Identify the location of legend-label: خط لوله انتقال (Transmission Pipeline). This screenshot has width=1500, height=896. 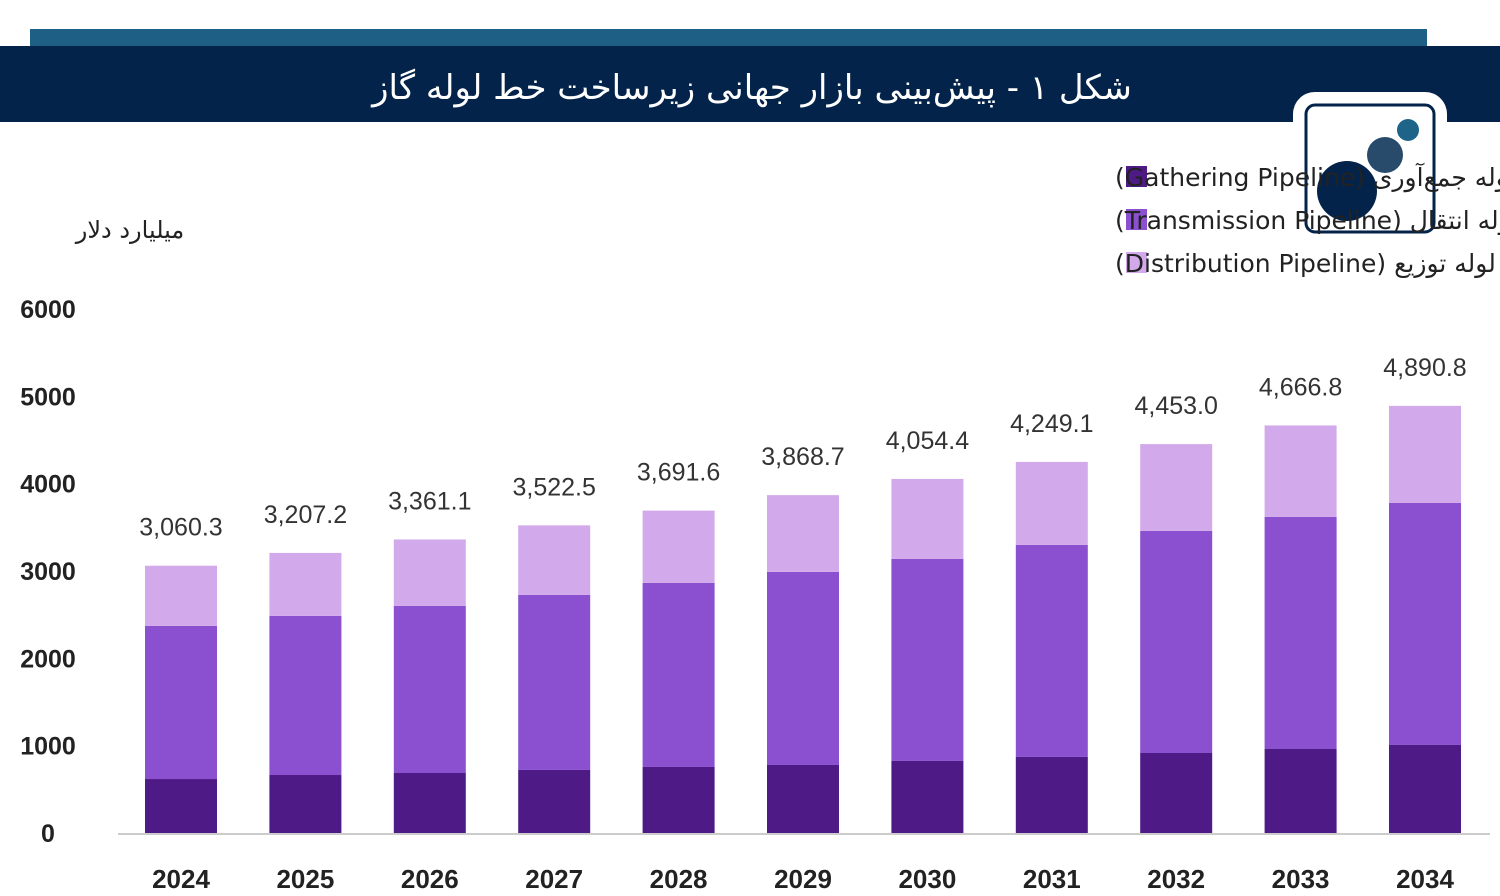
(1307, 220).